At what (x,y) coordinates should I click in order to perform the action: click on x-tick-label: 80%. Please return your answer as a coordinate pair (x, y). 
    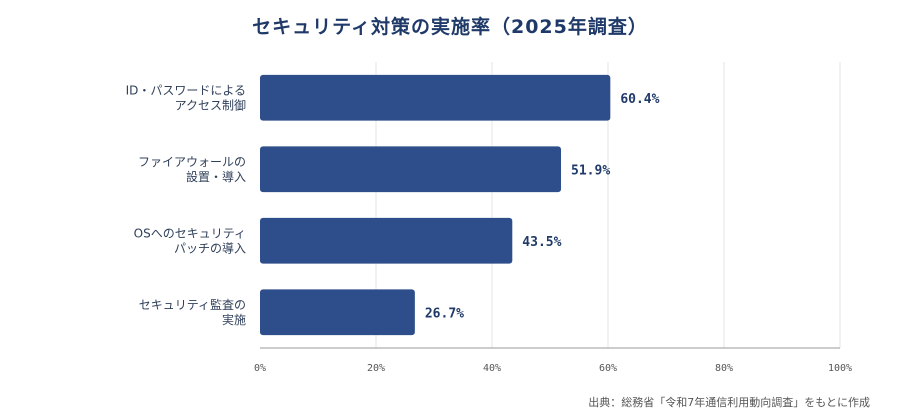
    Looking at the image, I should click on (724, 368).